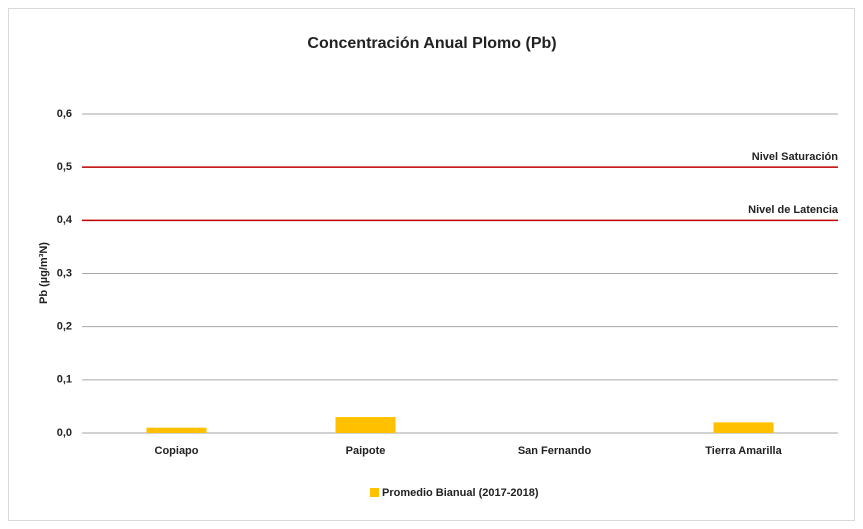  I want to click on reference-label: Nivel Saturación, so click(795, 157).